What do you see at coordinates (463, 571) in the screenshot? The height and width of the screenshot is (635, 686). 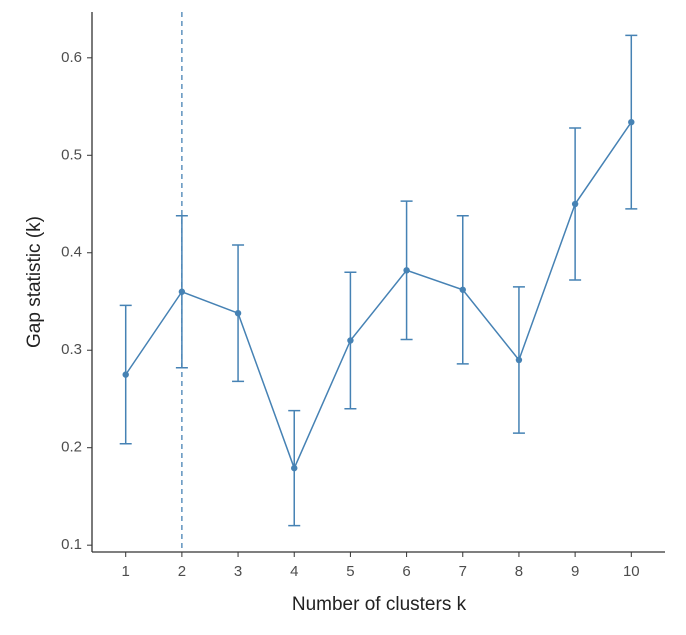 I see `x-tick-label: 7` at bounding box center [463, 571].